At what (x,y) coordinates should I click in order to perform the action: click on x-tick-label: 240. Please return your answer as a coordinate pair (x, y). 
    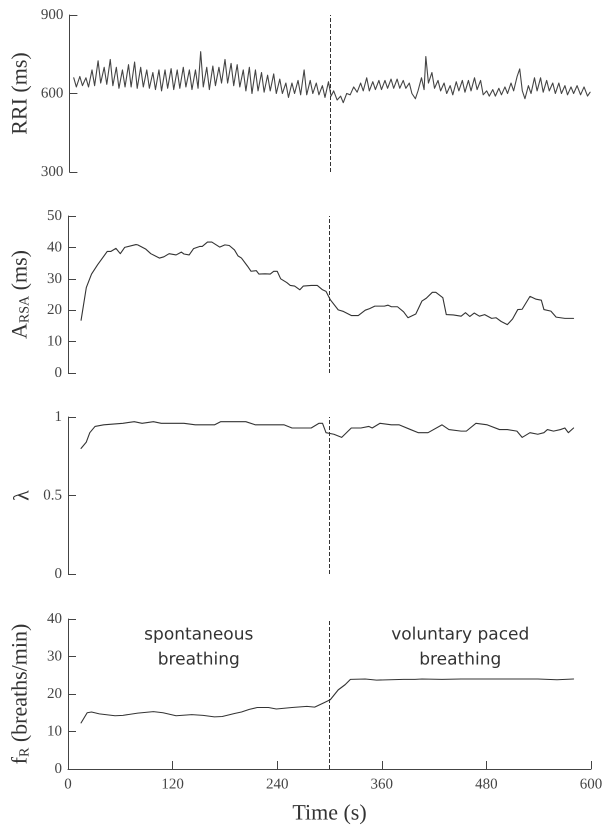
    Looking at the image, I should click on (277, 784).